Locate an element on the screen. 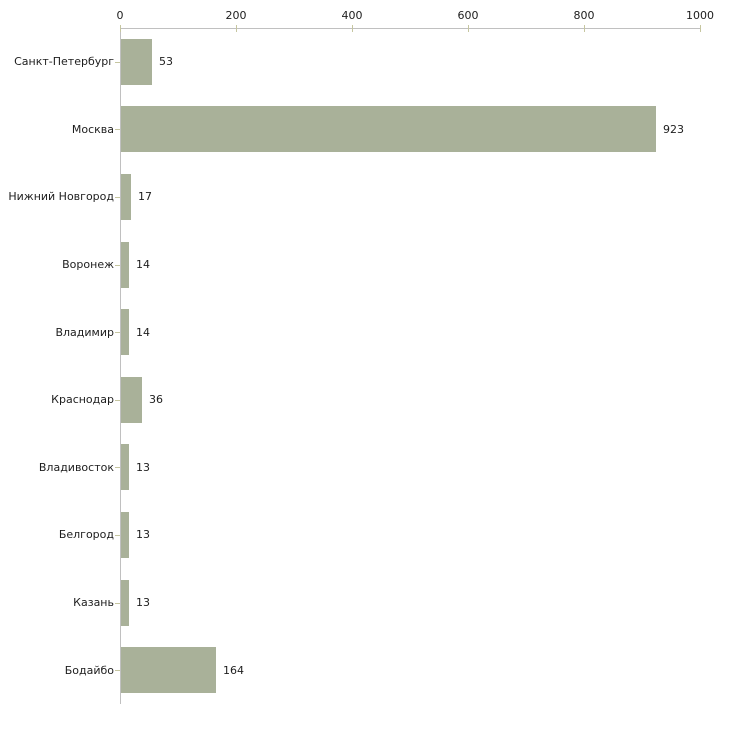 This screenshot has height=730, width=730. value-label: 164 is located at coordinates (233, 670).